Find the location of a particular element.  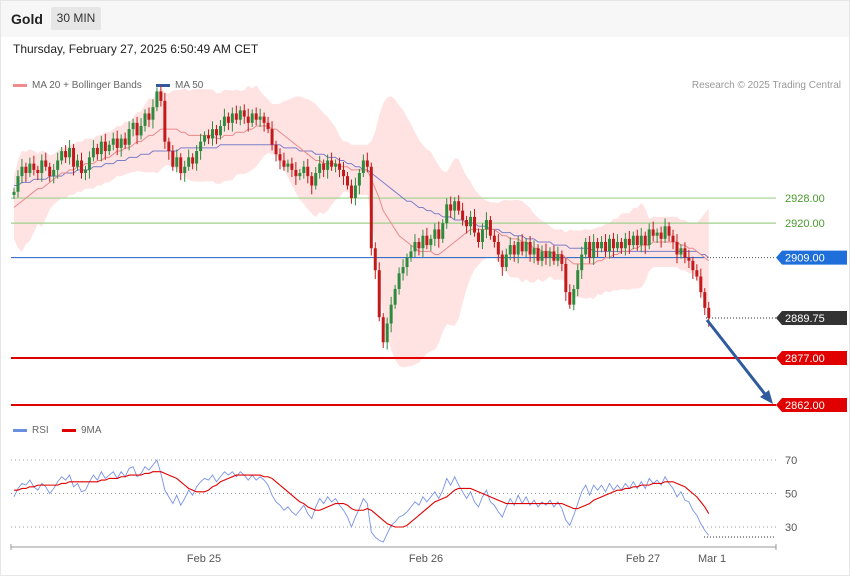

resistance-label: 2928.00 is located at coordinates (805, 199).